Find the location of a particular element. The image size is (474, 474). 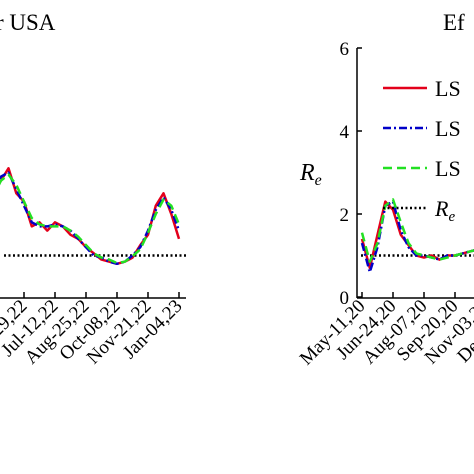

legend-label-base: R is located at coordinates (441, 208).